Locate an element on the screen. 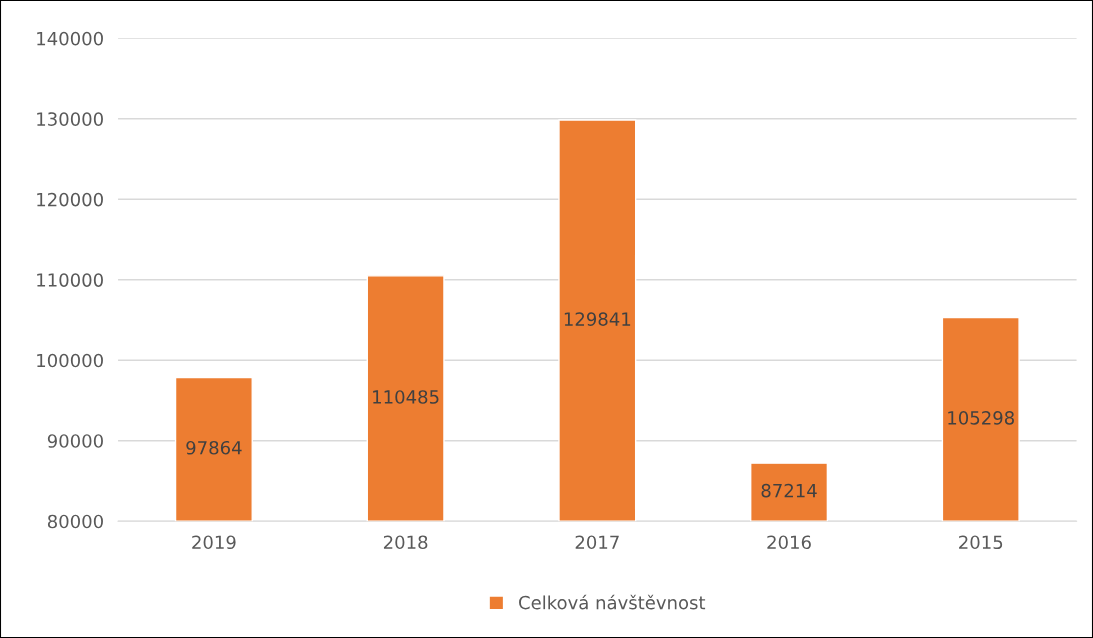 The height and width of the screenshot is (638, 1093). data-label: 129841 is located at coordinates (597, 319).